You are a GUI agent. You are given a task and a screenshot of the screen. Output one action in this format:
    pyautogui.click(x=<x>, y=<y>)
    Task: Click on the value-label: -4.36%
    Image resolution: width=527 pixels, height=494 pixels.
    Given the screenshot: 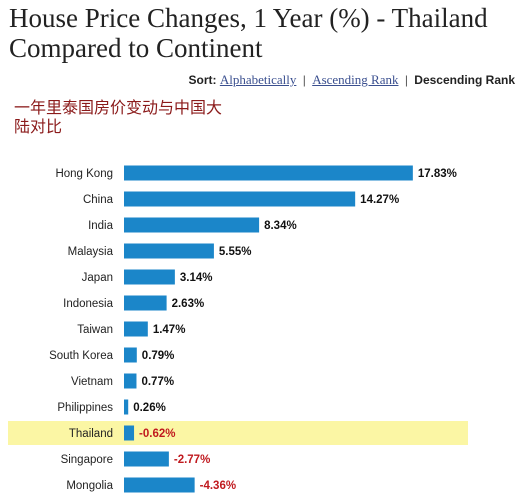 What is the action you would take?
    pyautogui.click(x=218, y=486)
    